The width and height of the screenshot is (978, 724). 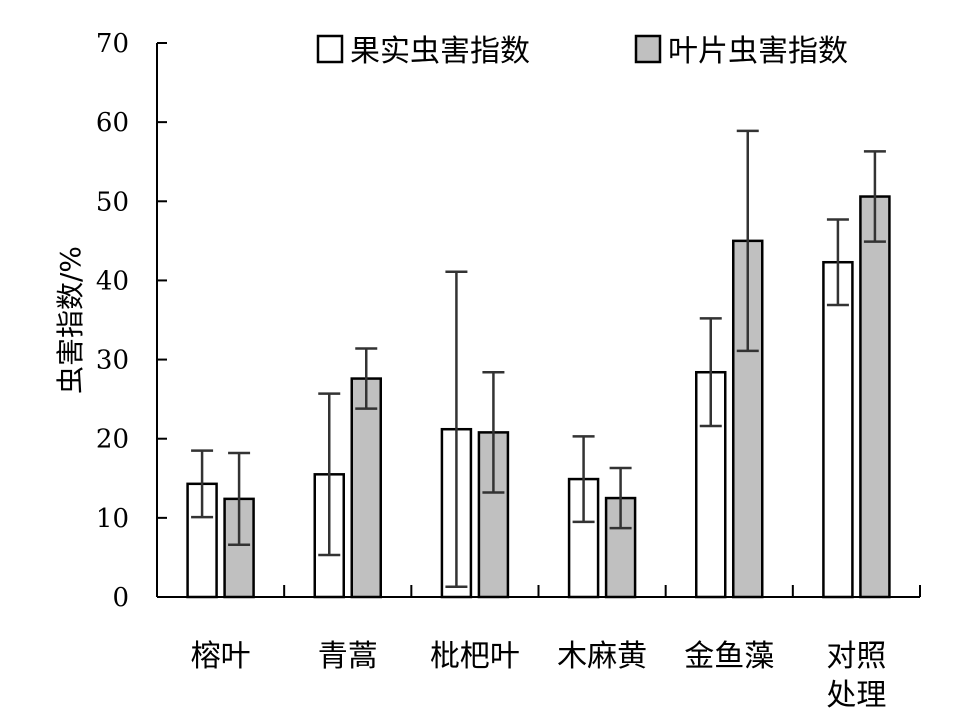 What do you see at coordinates (856, 695) in the screenshot?
I see `x-axis-title: 处理` at bounding box center [856, 695].